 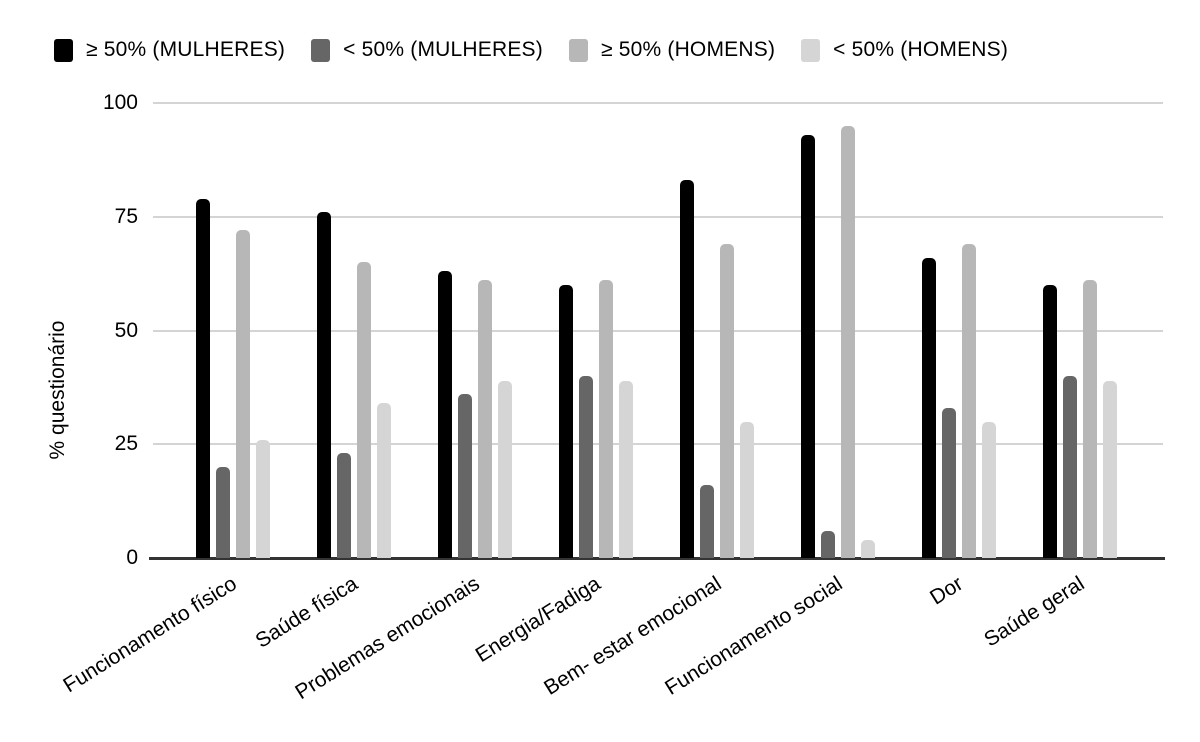 What do you see at coordinates (688, 49) in the screenshot?
I see `legend-label: ≥ 50% (HOMENS)` at bounding box center [688, 49].